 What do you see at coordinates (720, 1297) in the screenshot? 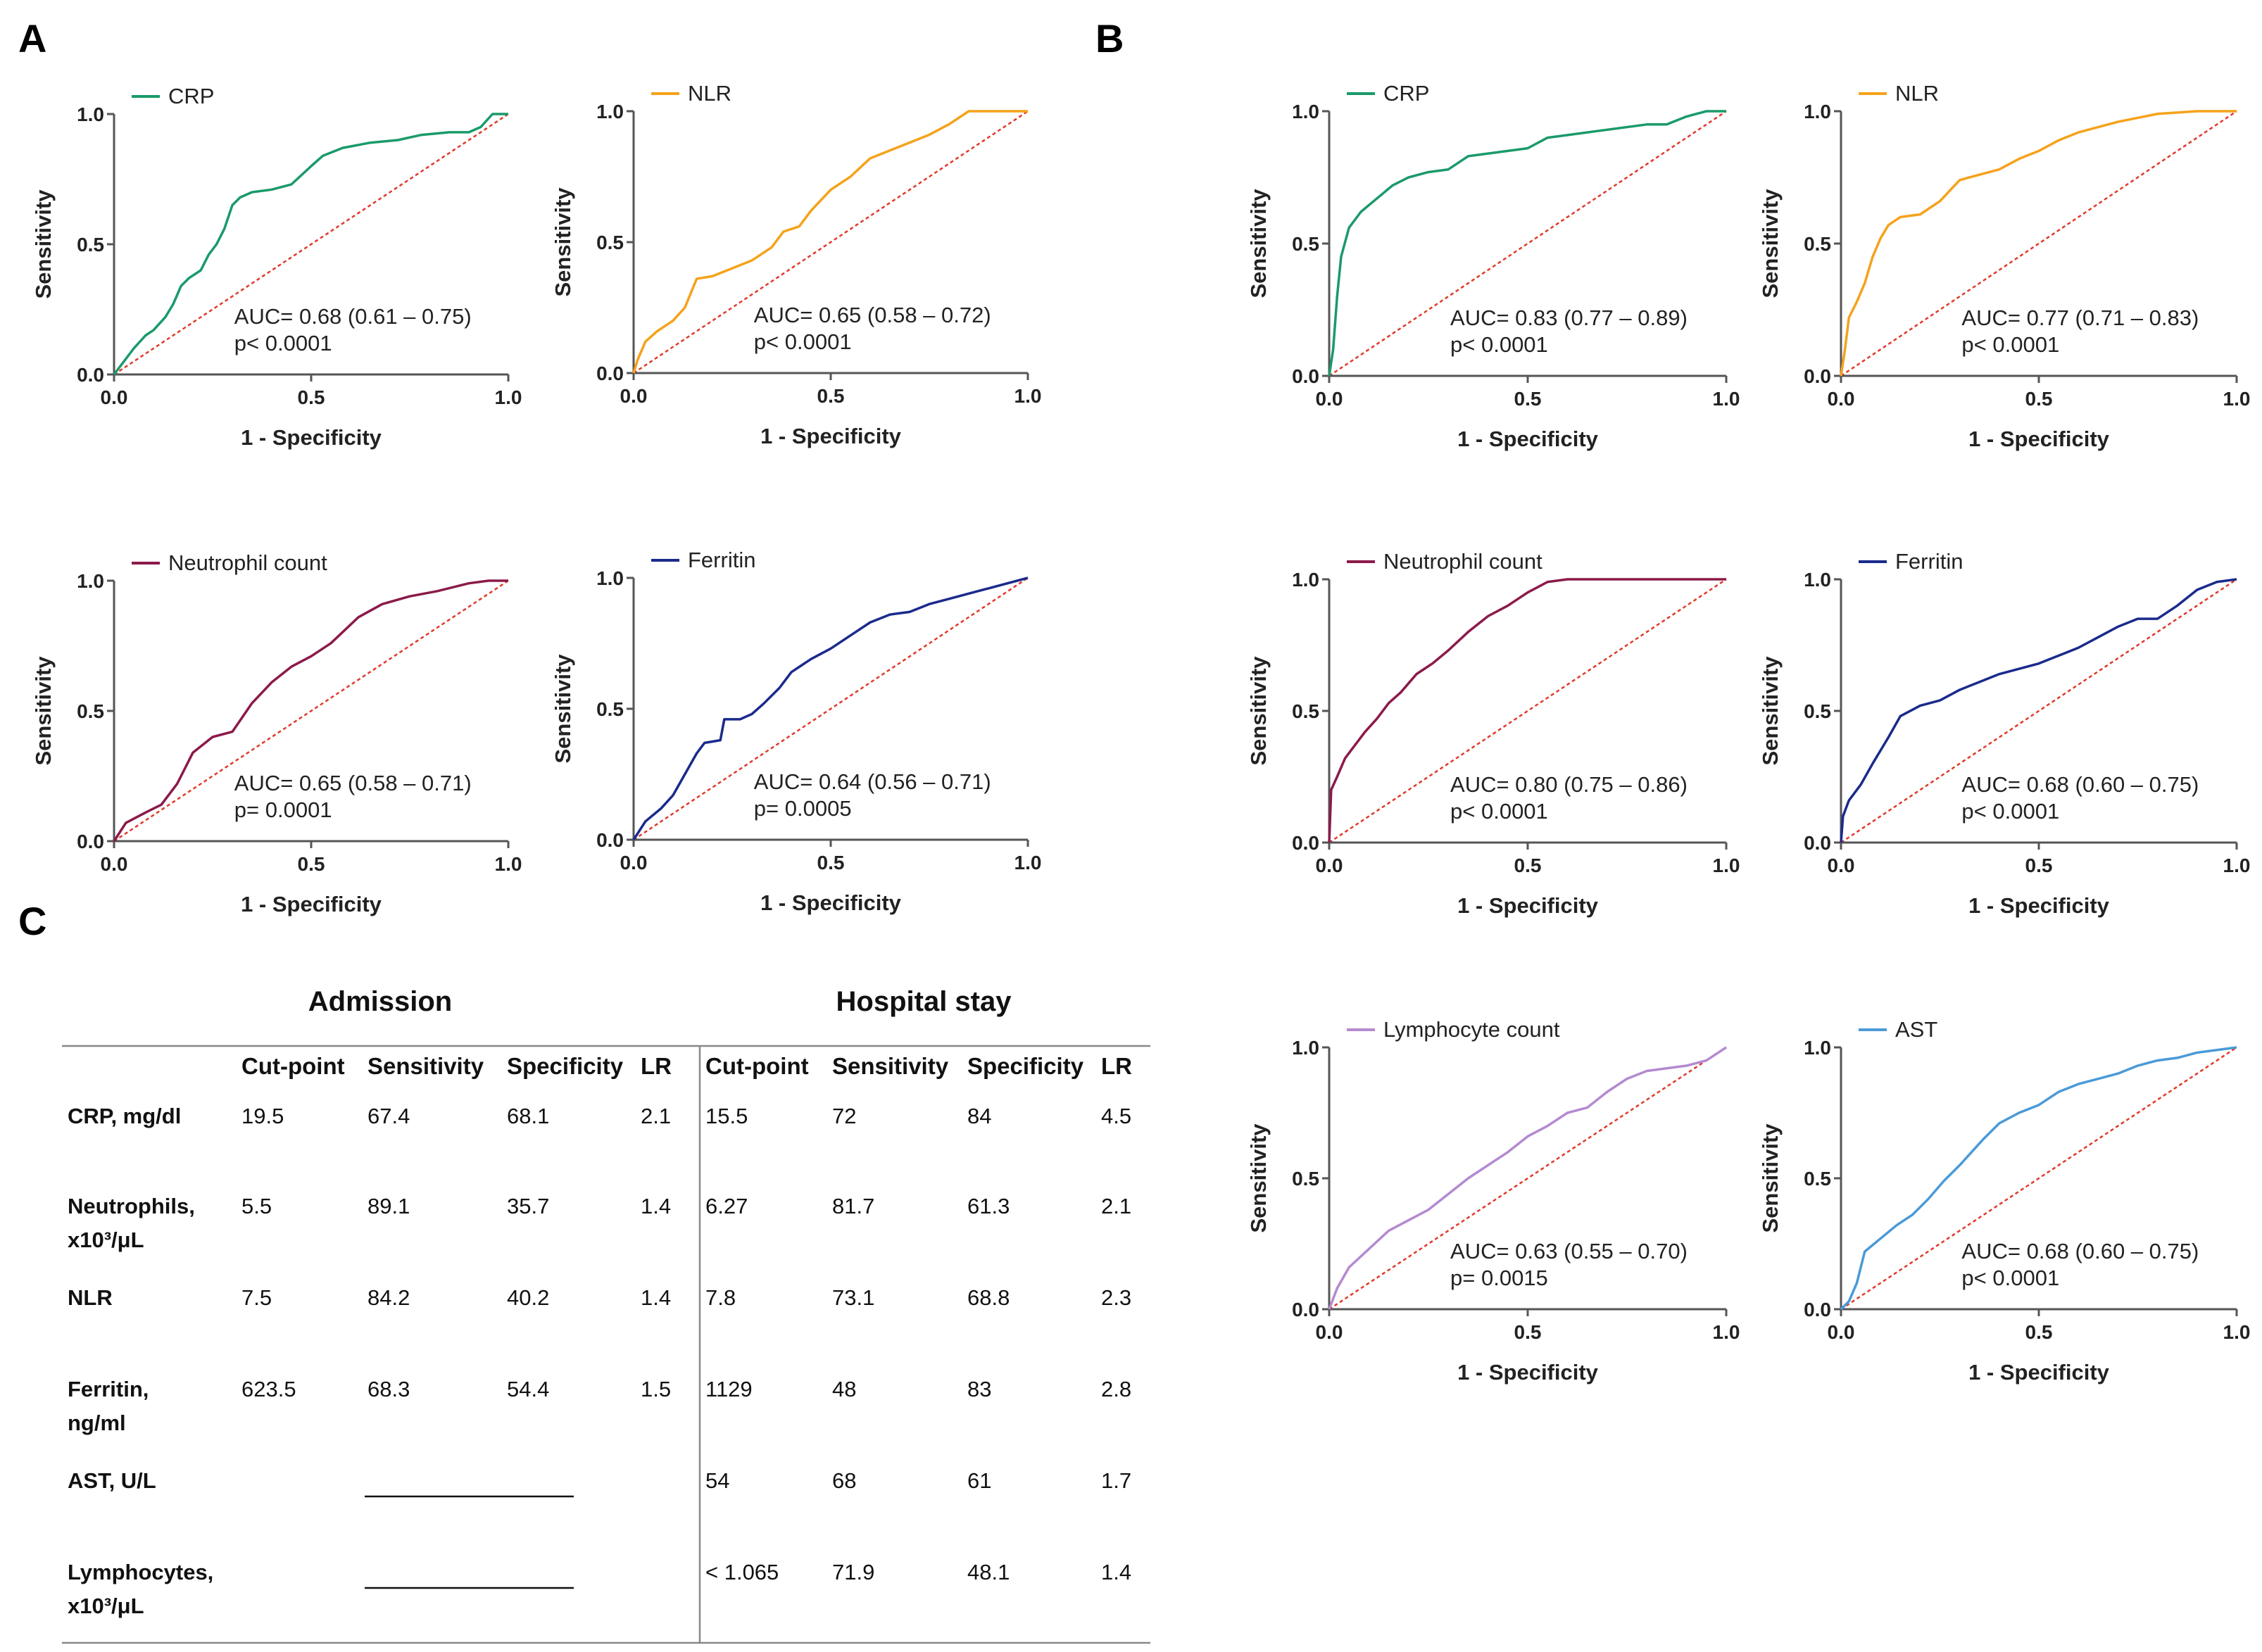
I see `table-cell: 7.8` at bounding box center [720, 1297].